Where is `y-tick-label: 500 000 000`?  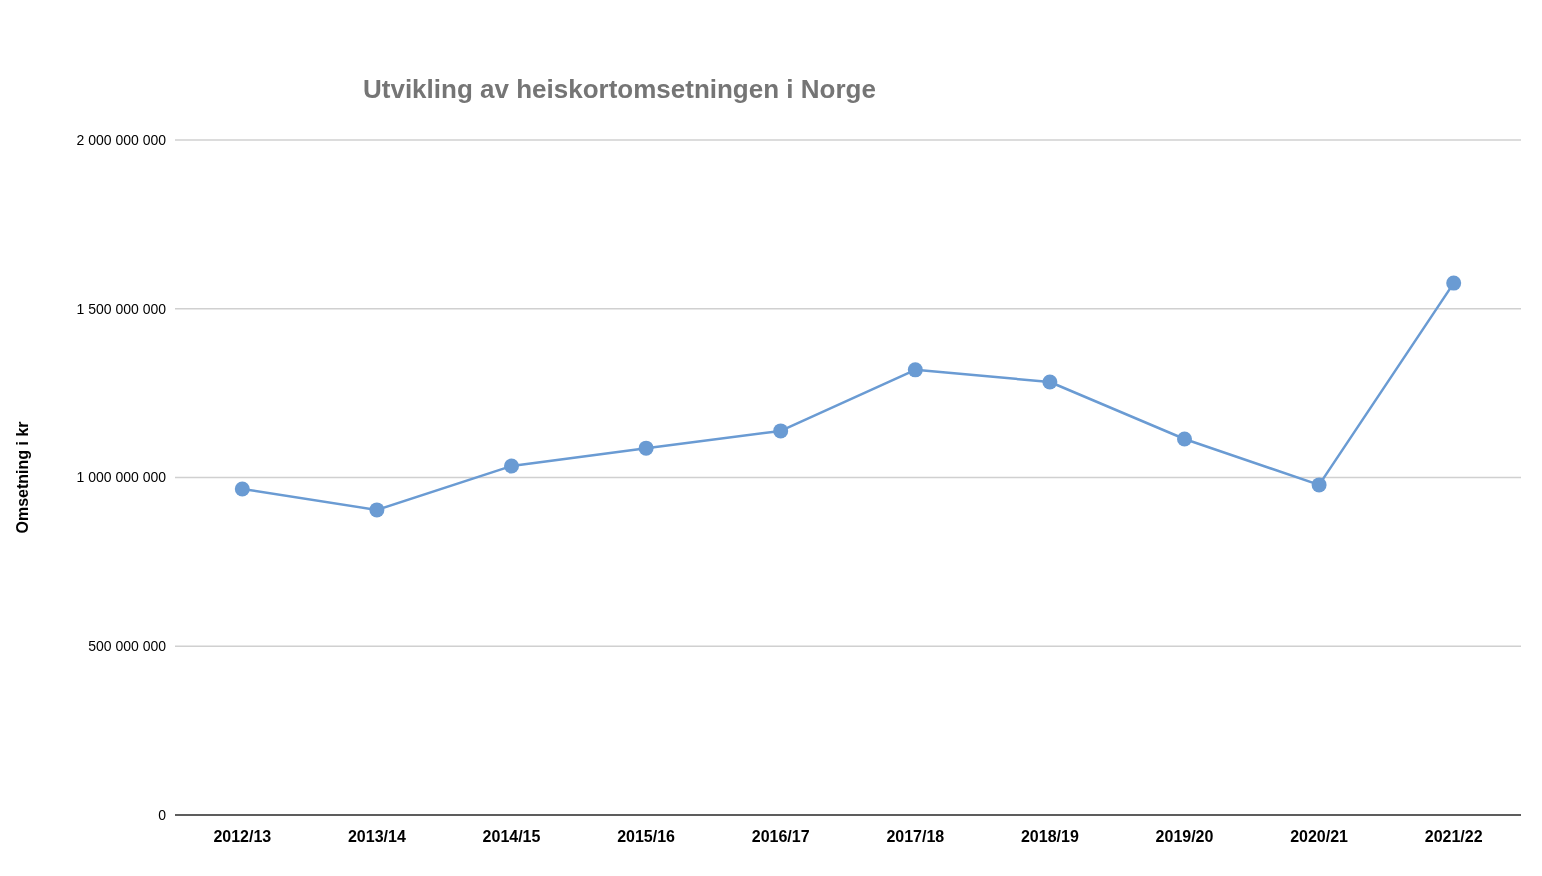
y-tick-label: 500 000 000 is located at coordinates (127, 646).